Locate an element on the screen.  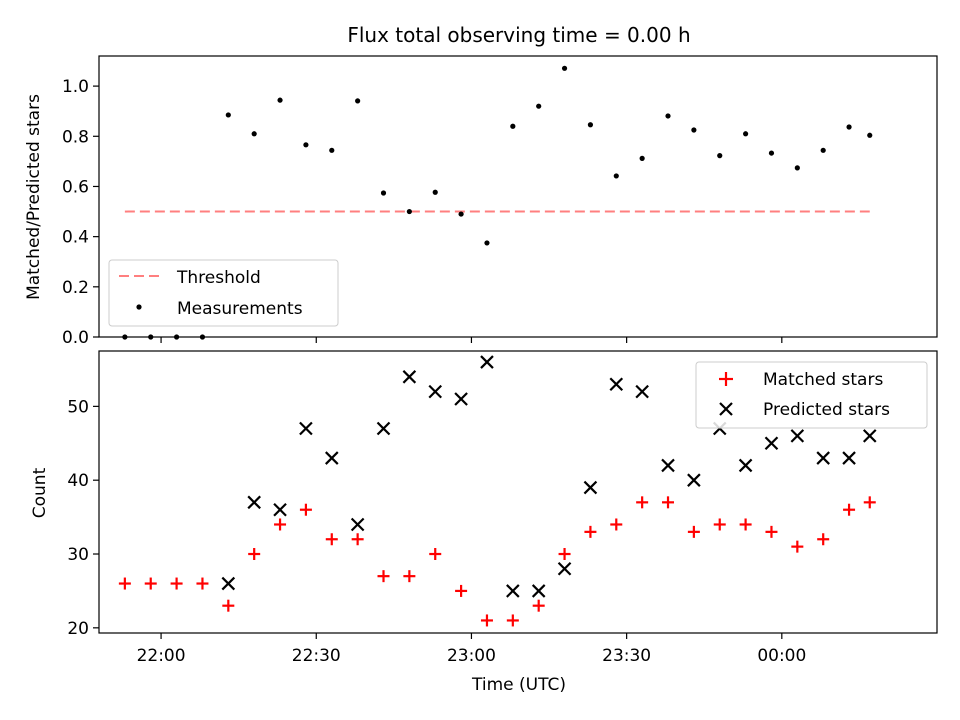
legend-matched-swatch is located at coordinates (726, 379).